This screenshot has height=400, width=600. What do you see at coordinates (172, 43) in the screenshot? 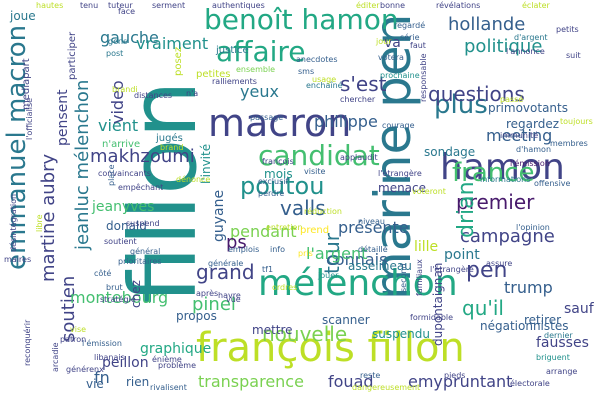
I see `cloud-word: vraiment` at bounding box center [172, 43].